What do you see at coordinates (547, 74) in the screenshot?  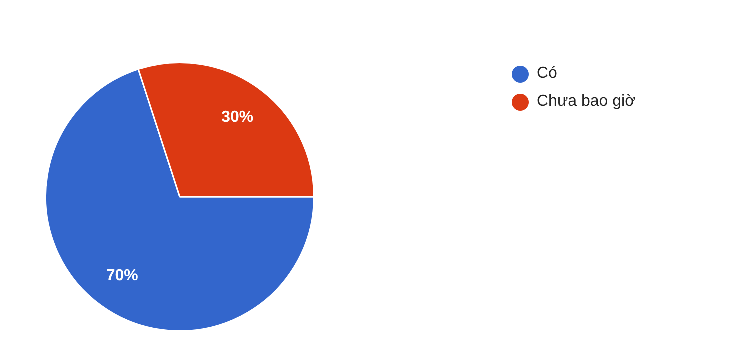 I see `legend-label: Có` at bounding box center [547, 74].